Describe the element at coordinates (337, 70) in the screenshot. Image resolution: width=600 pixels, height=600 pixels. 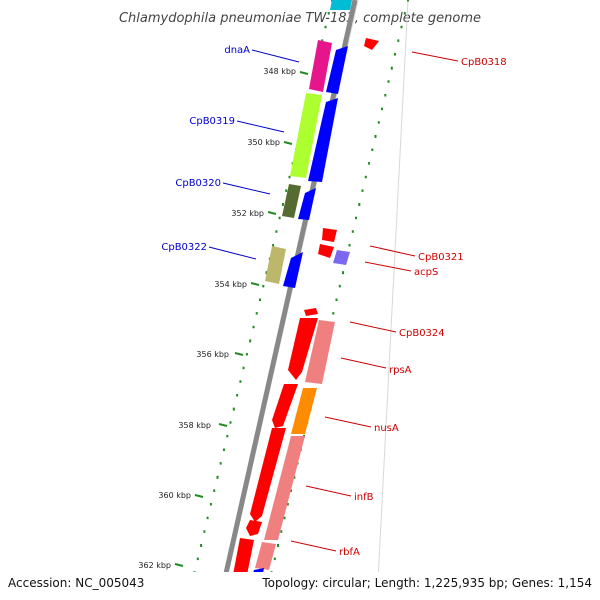
I see `gene-dnaA-arrow` at that location.